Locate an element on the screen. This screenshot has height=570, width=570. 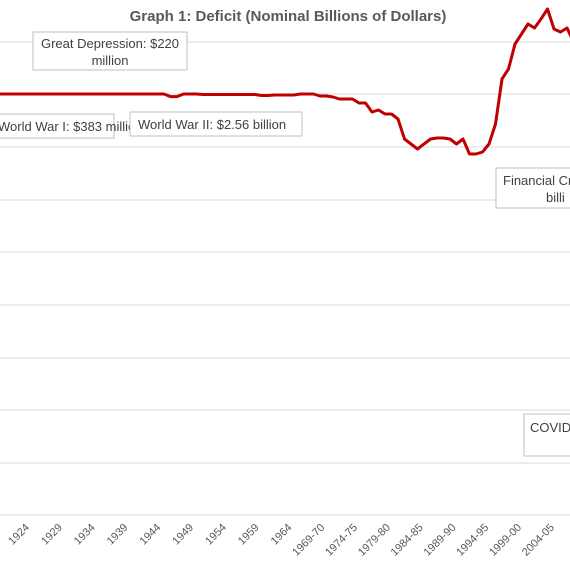
x-tick-label: 1984-85 is located at coordinates (407, 540).